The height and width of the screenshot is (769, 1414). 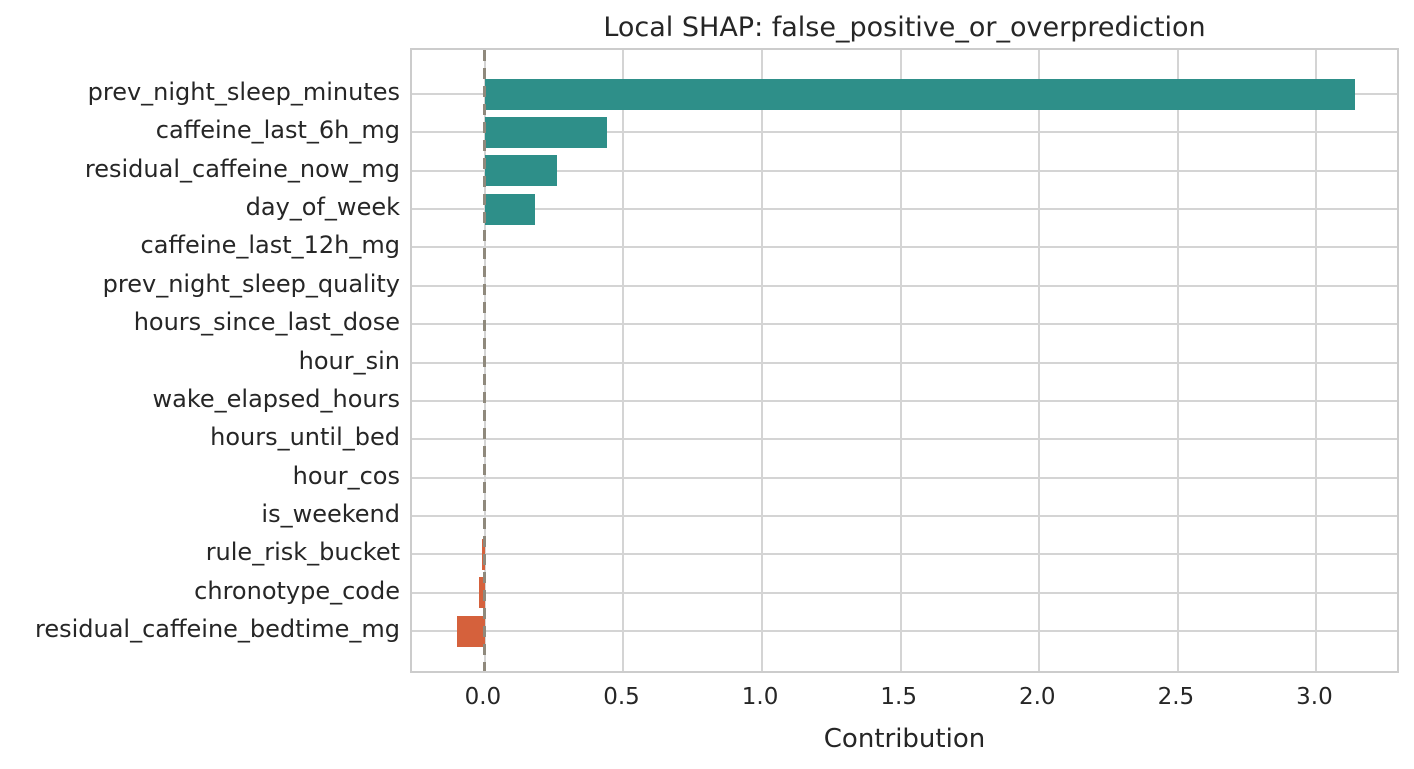 What do you see at coordinates (276, 398) in the screenshot?
I see `y-axis-label: wake_elapsed_hours` at bounding box center [276, 398].